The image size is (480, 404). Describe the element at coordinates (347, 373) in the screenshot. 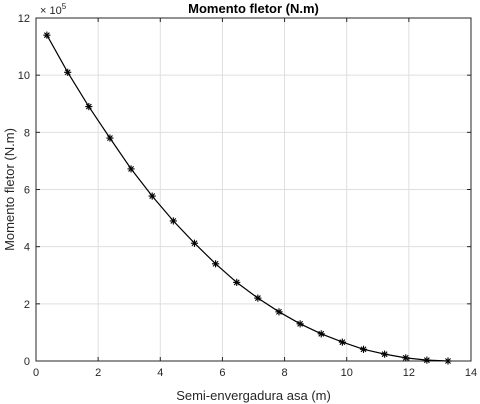

I see `x-tick-label: 10` at that location.